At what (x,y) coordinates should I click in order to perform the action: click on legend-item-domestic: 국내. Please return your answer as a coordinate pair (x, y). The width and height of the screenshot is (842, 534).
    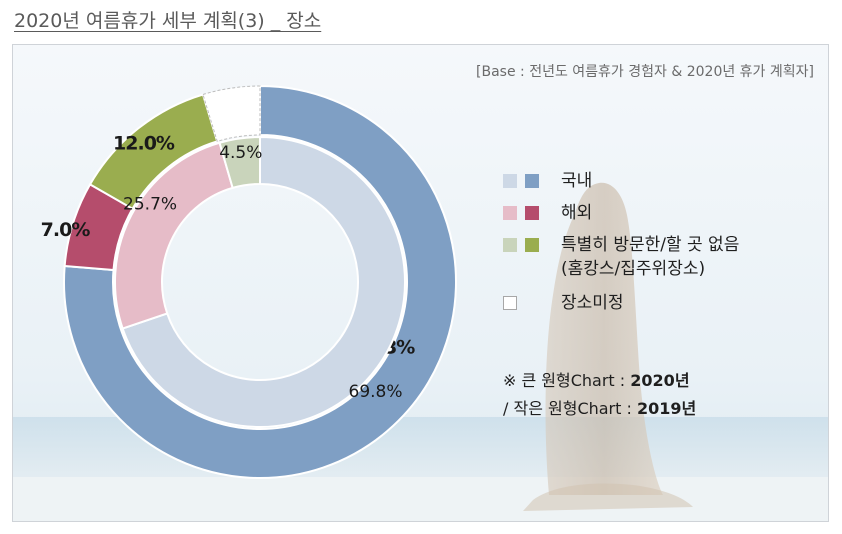
    Looking at the image, I should click on (663, 185).